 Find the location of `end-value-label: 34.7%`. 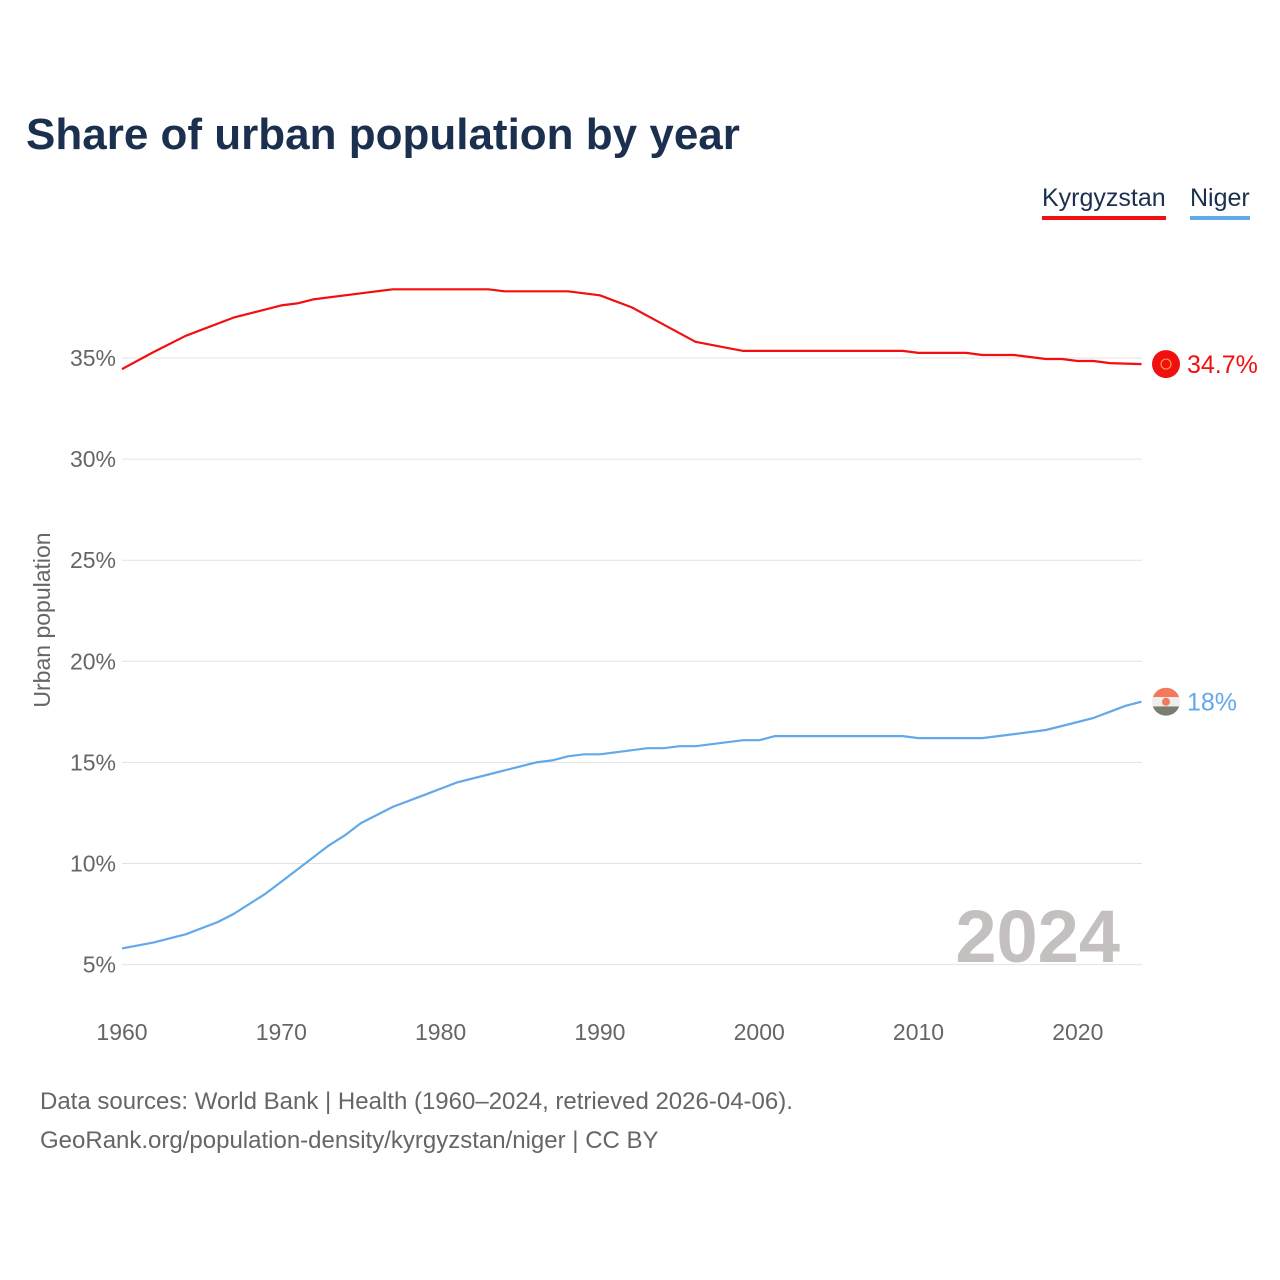

end-value-label: 34.7% is located at coordinates (1222, 365).